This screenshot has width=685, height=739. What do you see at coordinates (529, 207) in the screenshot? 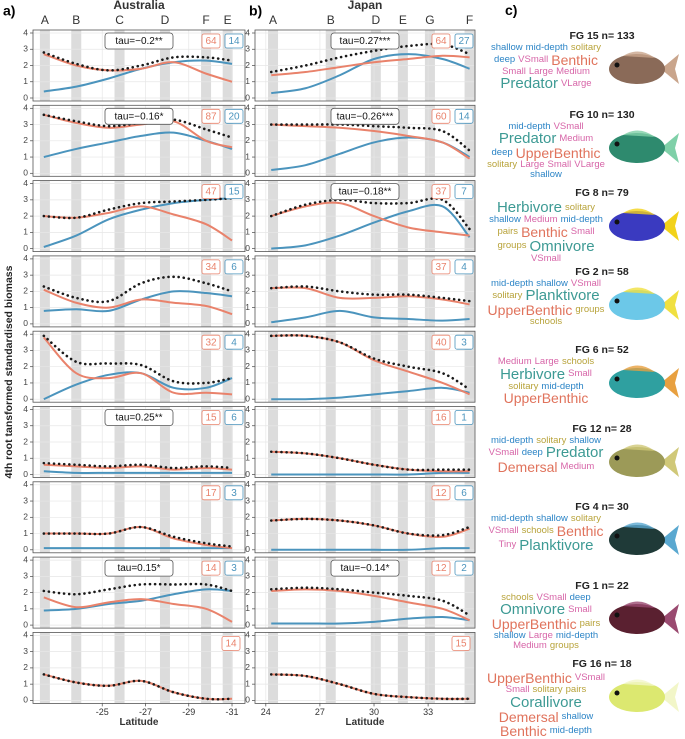
I see `word: Herbivore` at bounding box center [529, 207].